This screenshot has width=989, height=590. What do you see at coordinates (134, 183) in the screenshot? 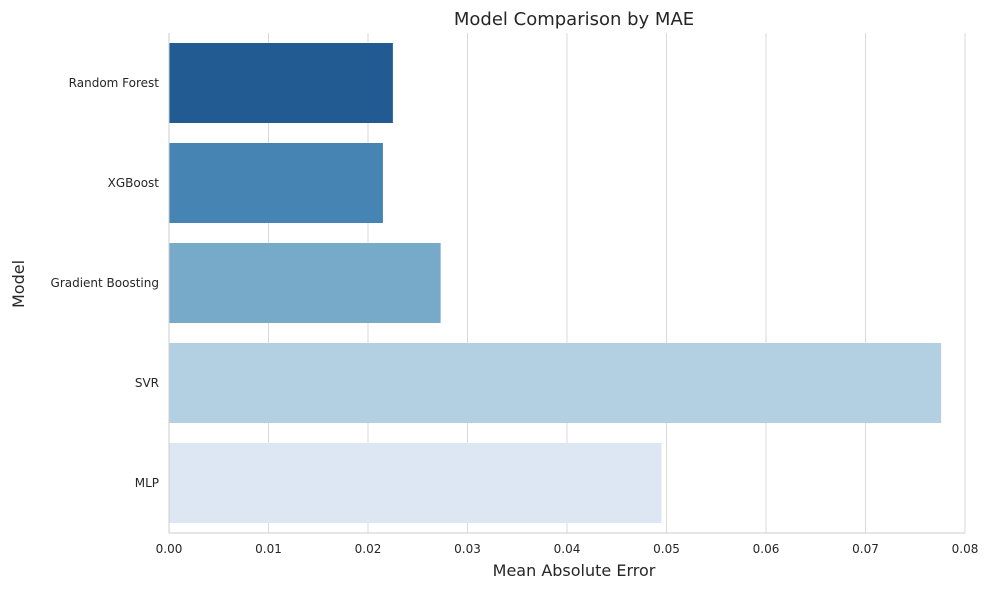
I see `y-tick-label: XGBoost` at bounding box center [134, 183].